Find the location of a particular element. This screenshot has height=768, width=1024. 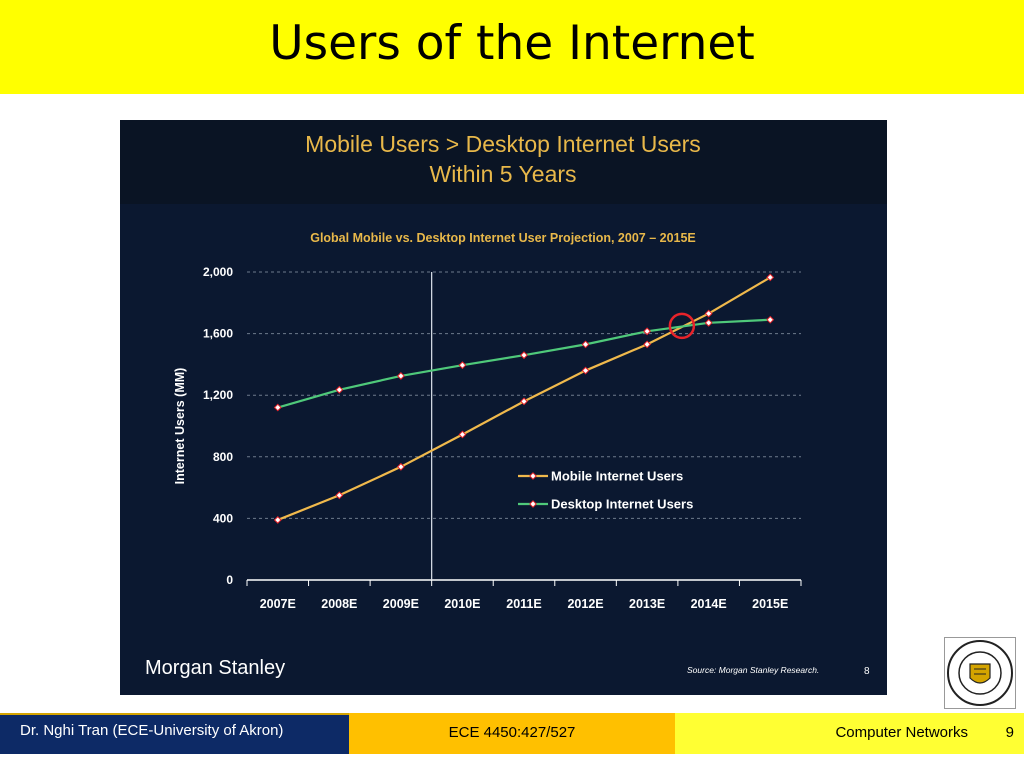

title-bar is located at coordinates (512, 47).